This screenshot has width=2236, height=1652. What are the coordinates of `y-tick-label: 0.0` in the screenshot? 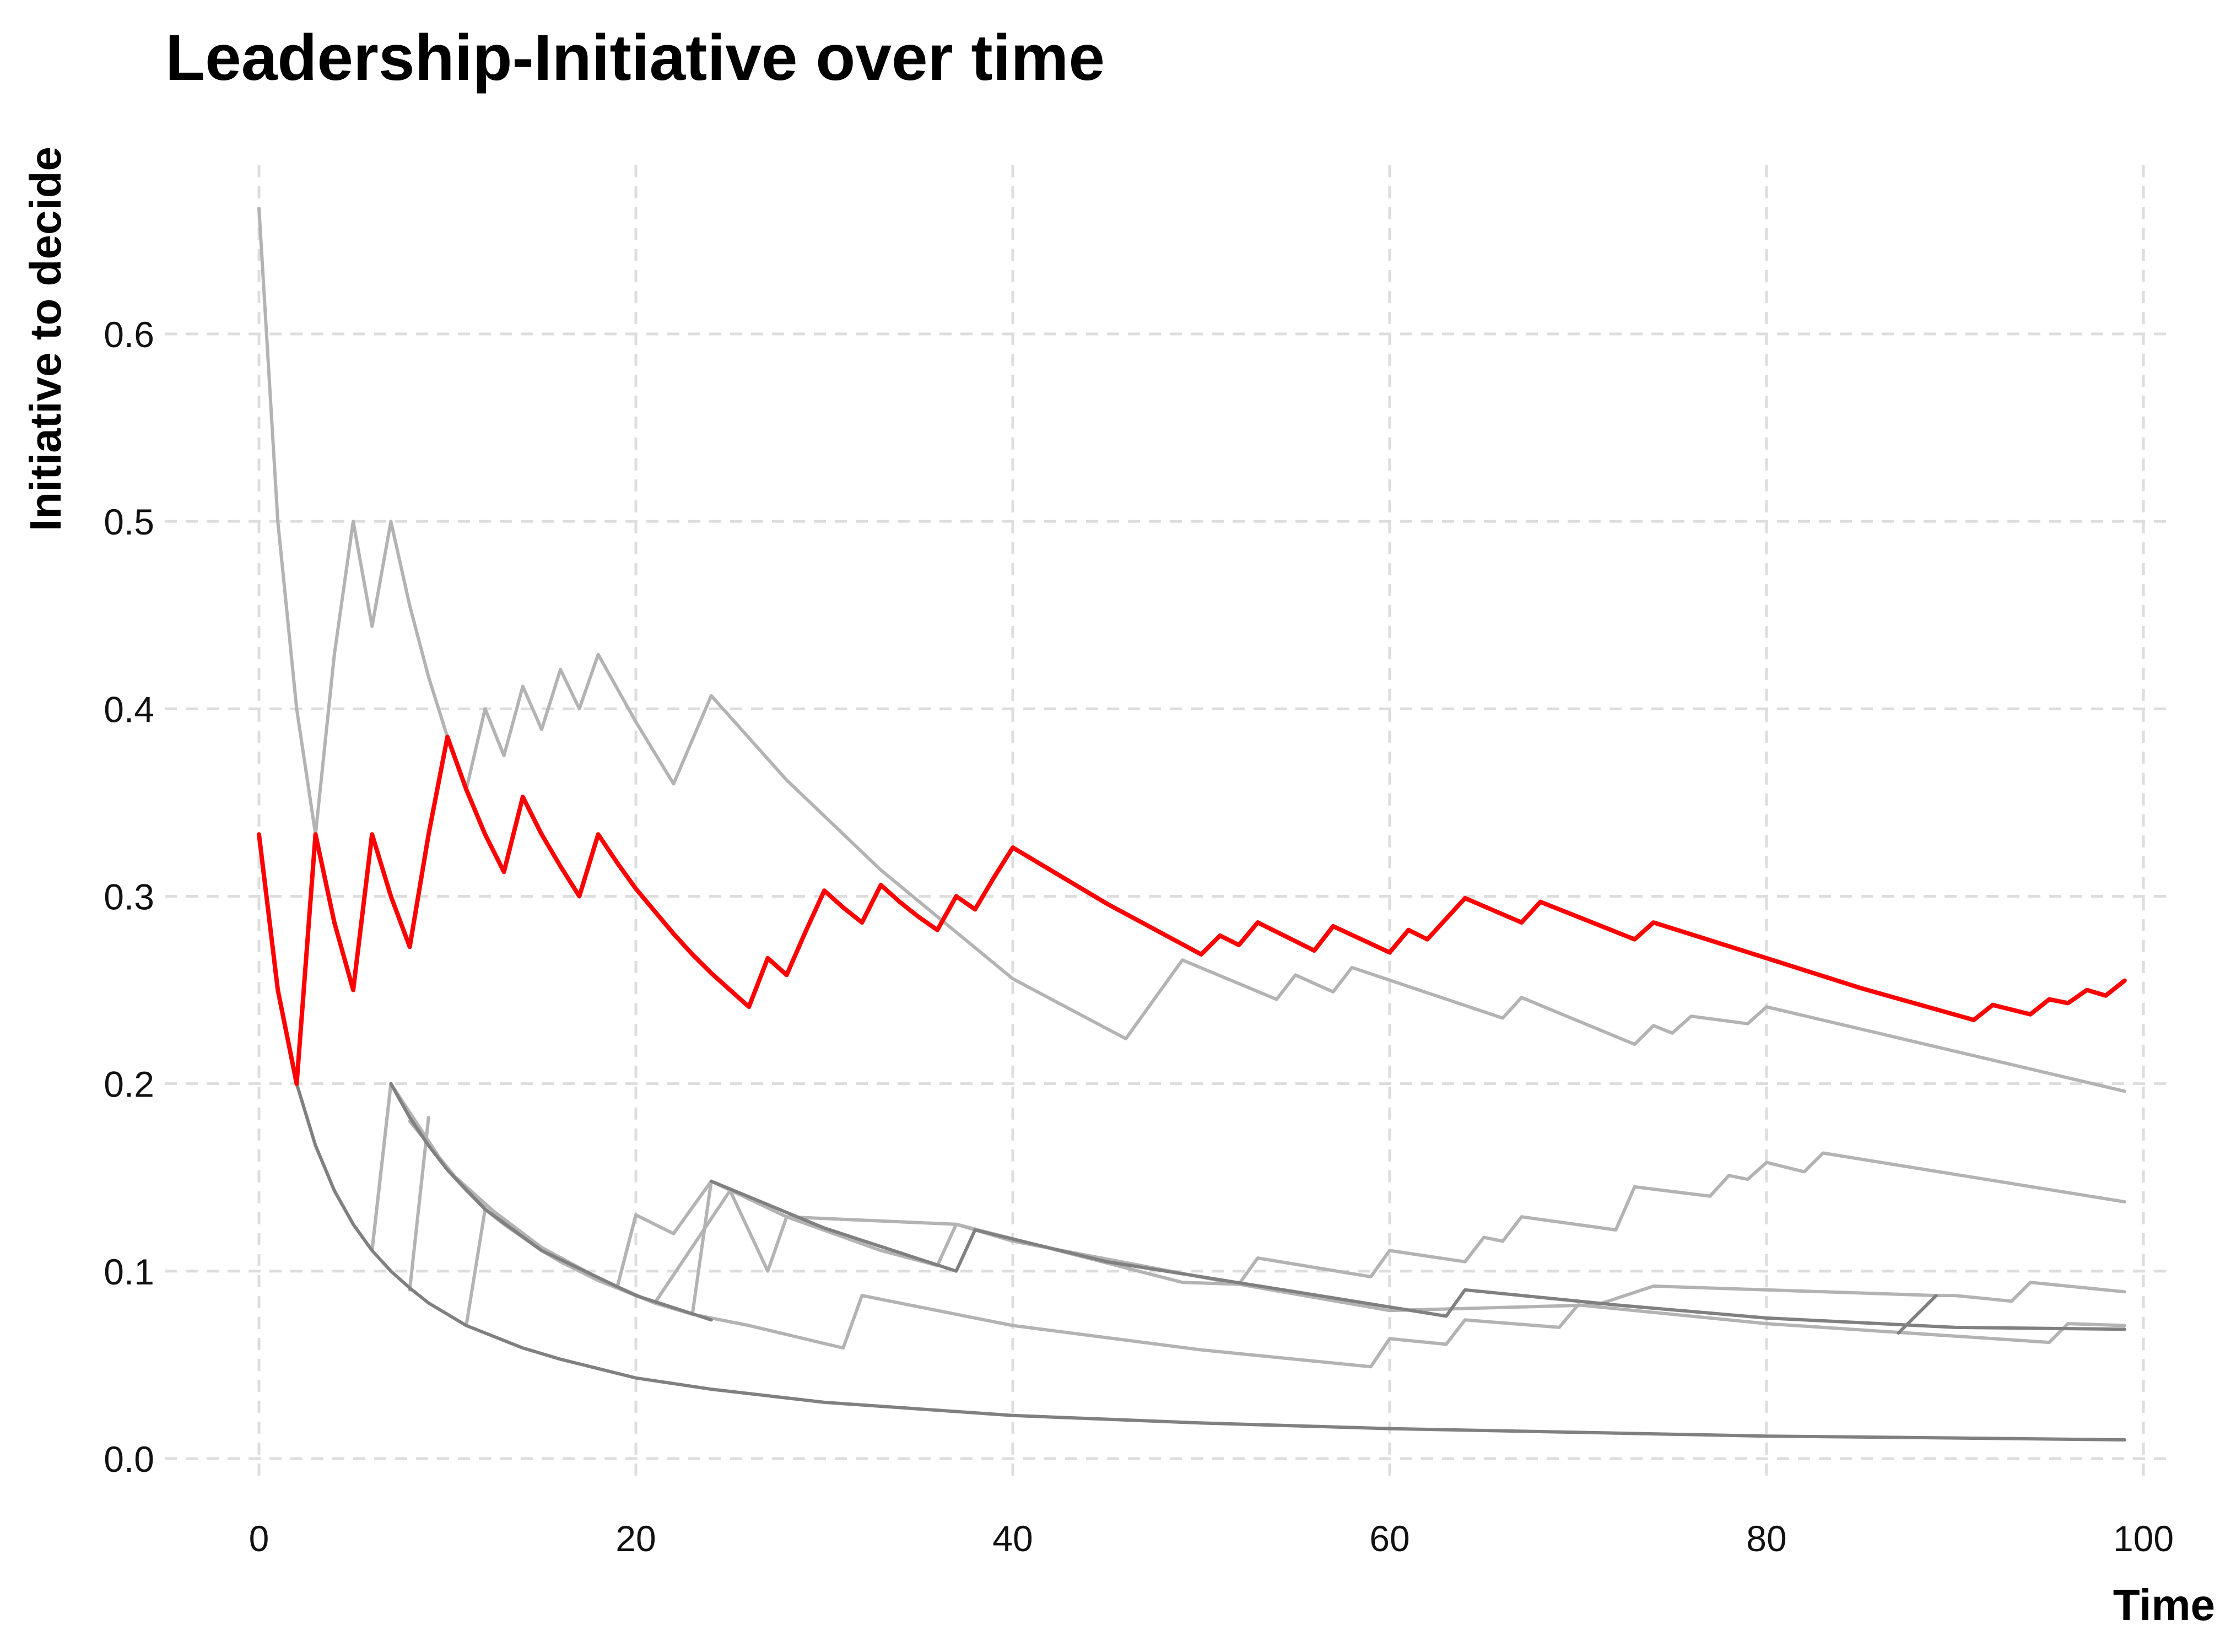 It's located at (129, 1459).